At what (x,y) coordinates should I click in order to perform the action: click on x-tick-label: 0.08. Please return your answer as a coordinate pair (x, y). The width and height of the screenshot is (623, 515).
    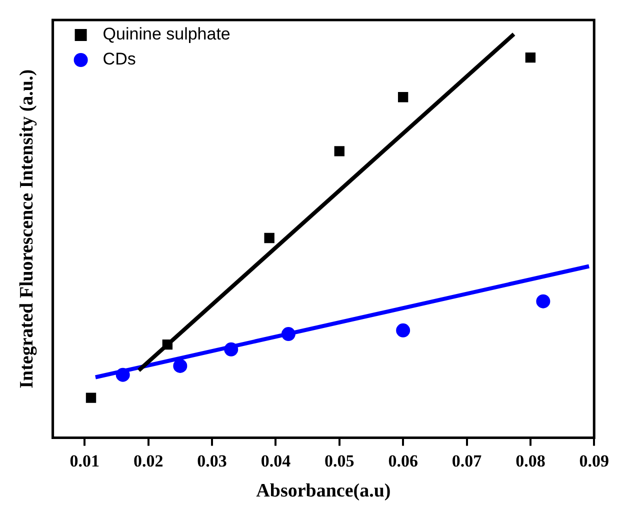
    Looking at the image, I should click on (531, 460).